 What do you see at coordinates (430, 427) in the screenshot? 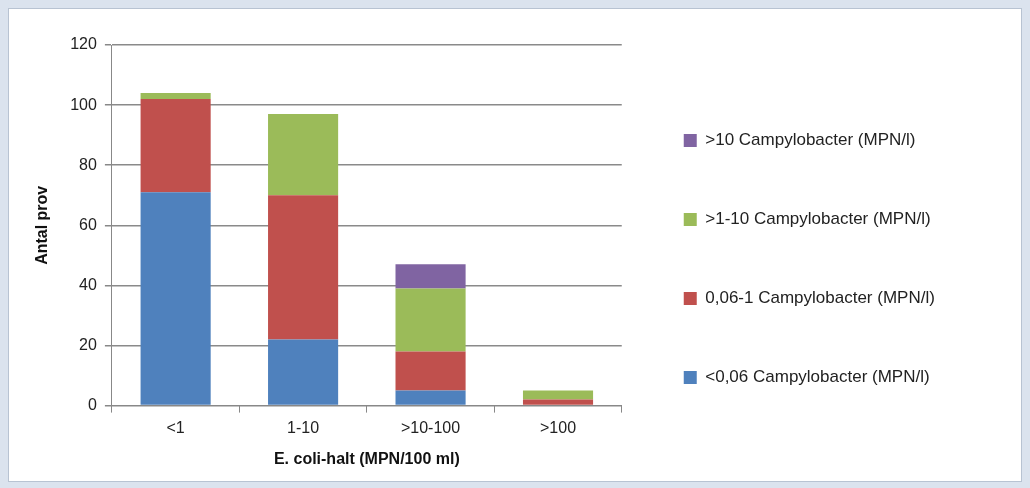
I see `x-tick-label: >10-100` at bounding box center [430, 427].